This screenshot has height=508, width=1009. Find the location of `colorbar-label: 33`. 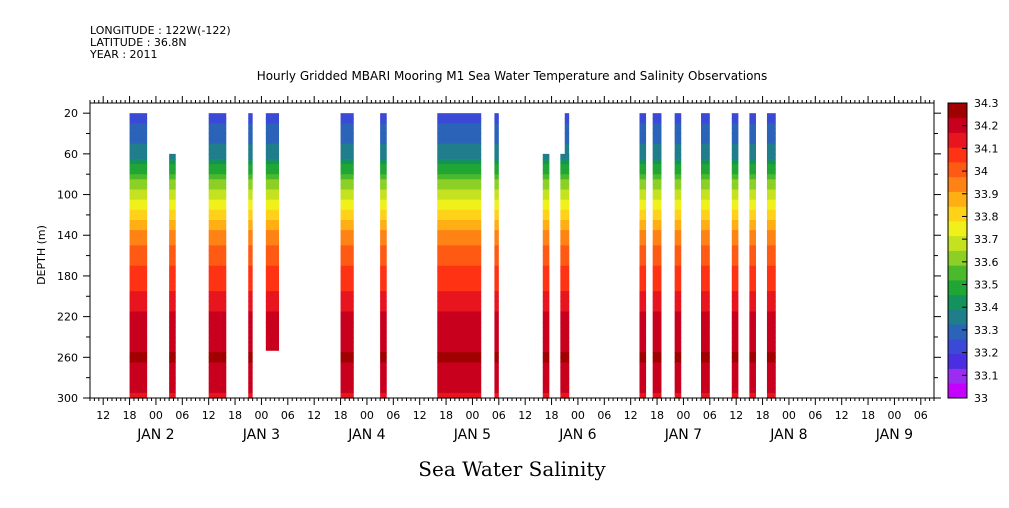

colorbar-label: 33 is located at coordinates (981, 398).